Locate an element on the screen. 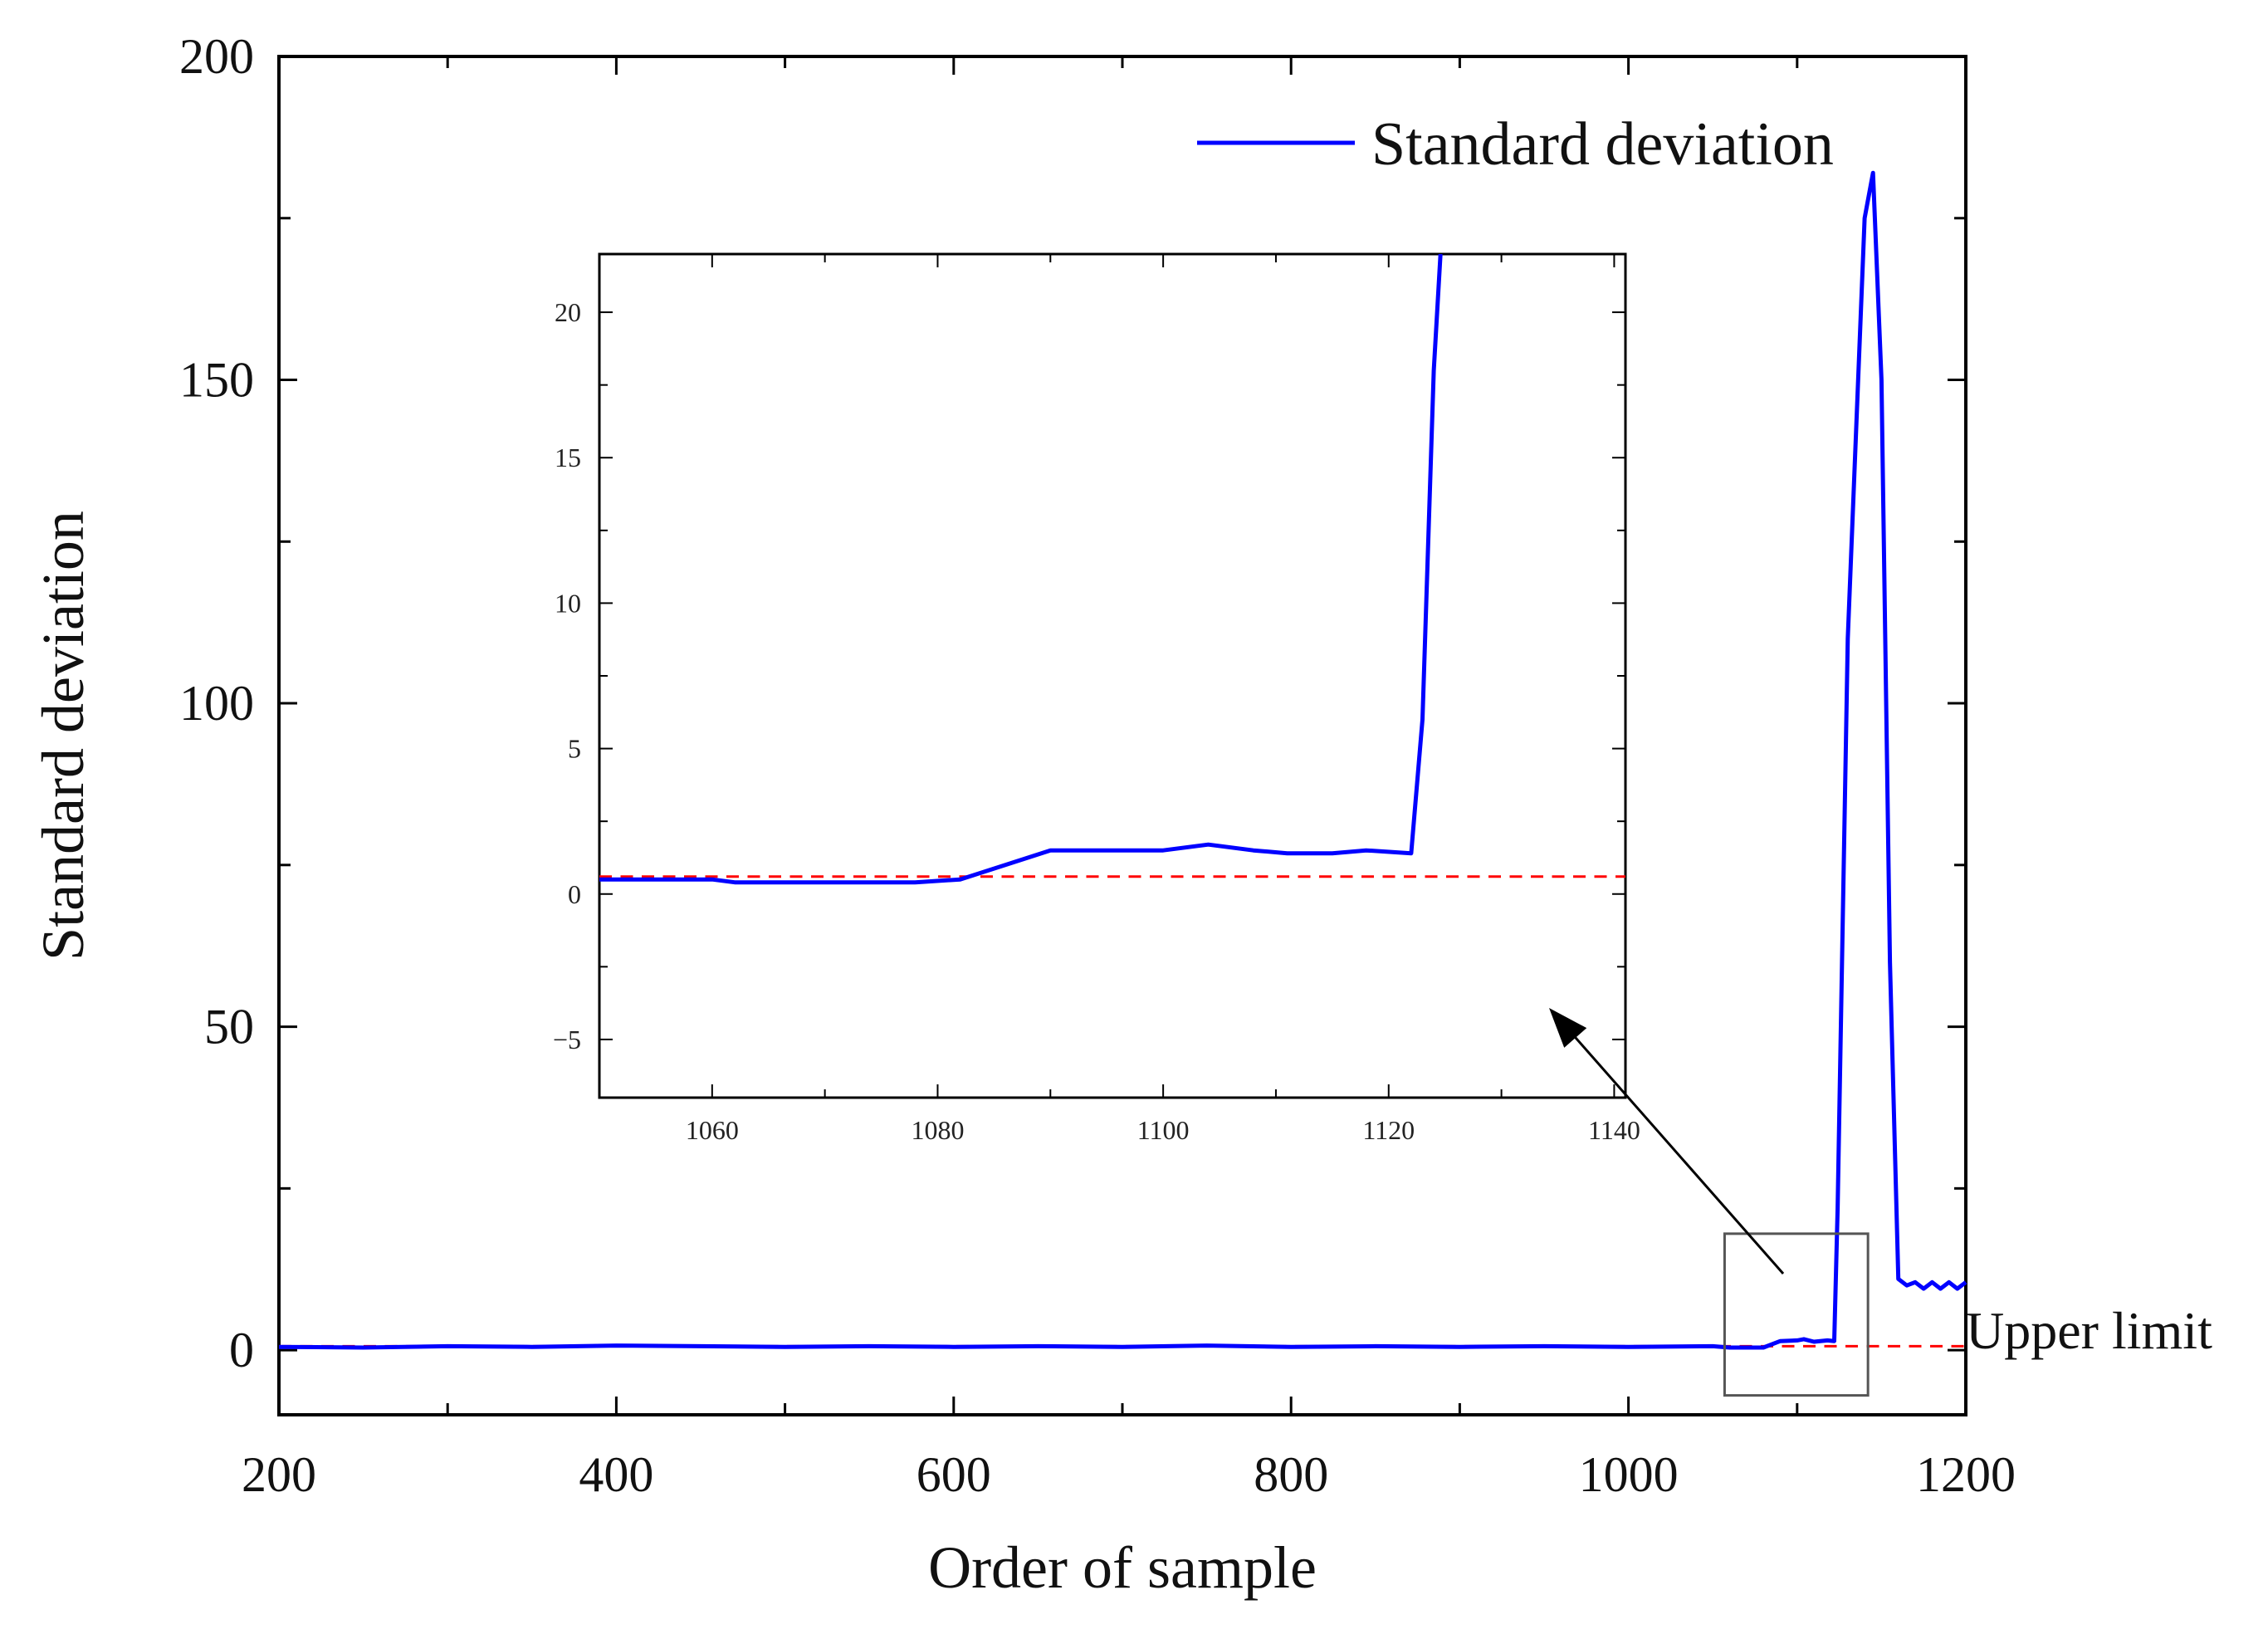 This screenshot has height=1634, width=2268. inset-y-tick-label: 5 is located at coordinates (574, 749).